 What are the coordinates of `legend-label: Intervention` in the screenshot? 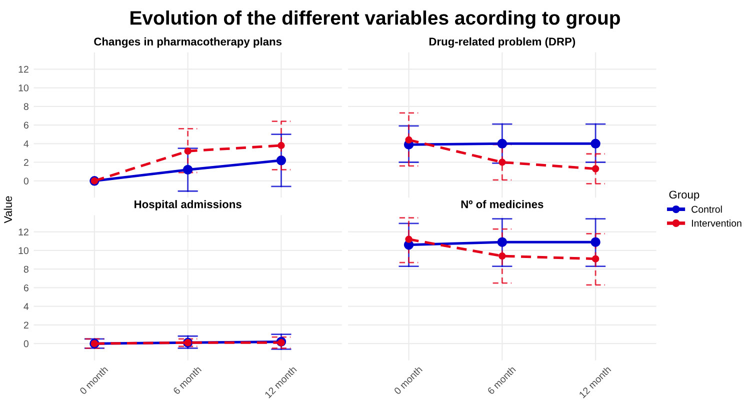 It's located at (717, 223).